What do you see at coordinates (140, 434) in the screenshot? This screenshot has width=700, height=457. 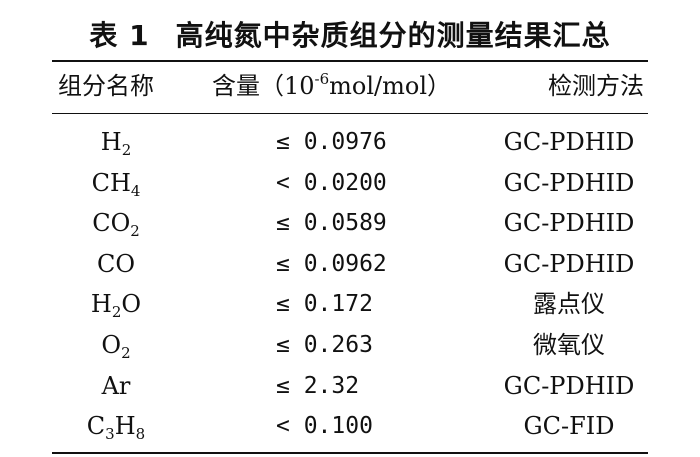 I see `formula-subscript: 8` at bounding box center [140, 434].